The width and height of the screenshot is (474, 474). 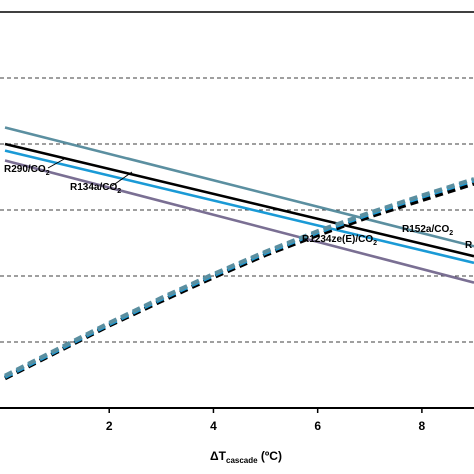 I want to click on x-axis-label: ΔTcascade (ºC), so click(x=246, y=457).